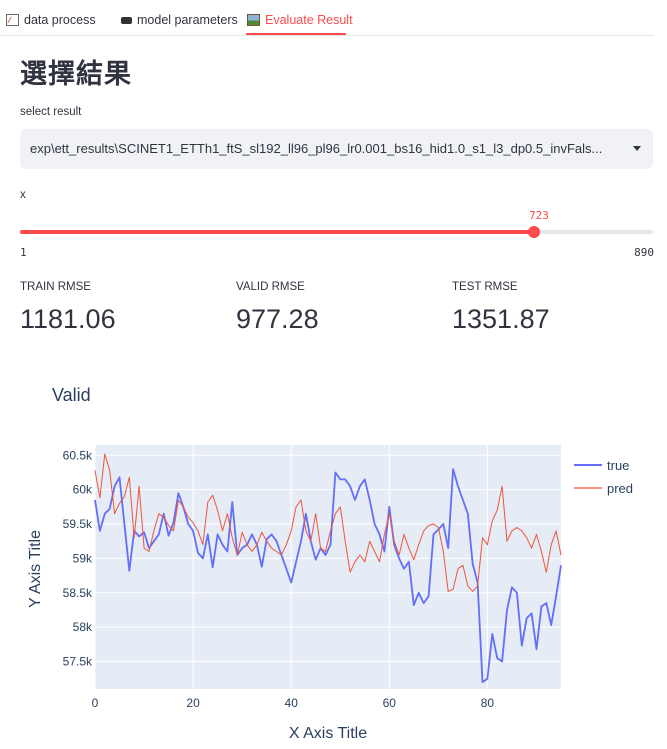 The height and width of the screenshot is (749, 667). Describe the element at coordinates (277, 232) in the screenshot. I see `x-slider-fill` at that location.